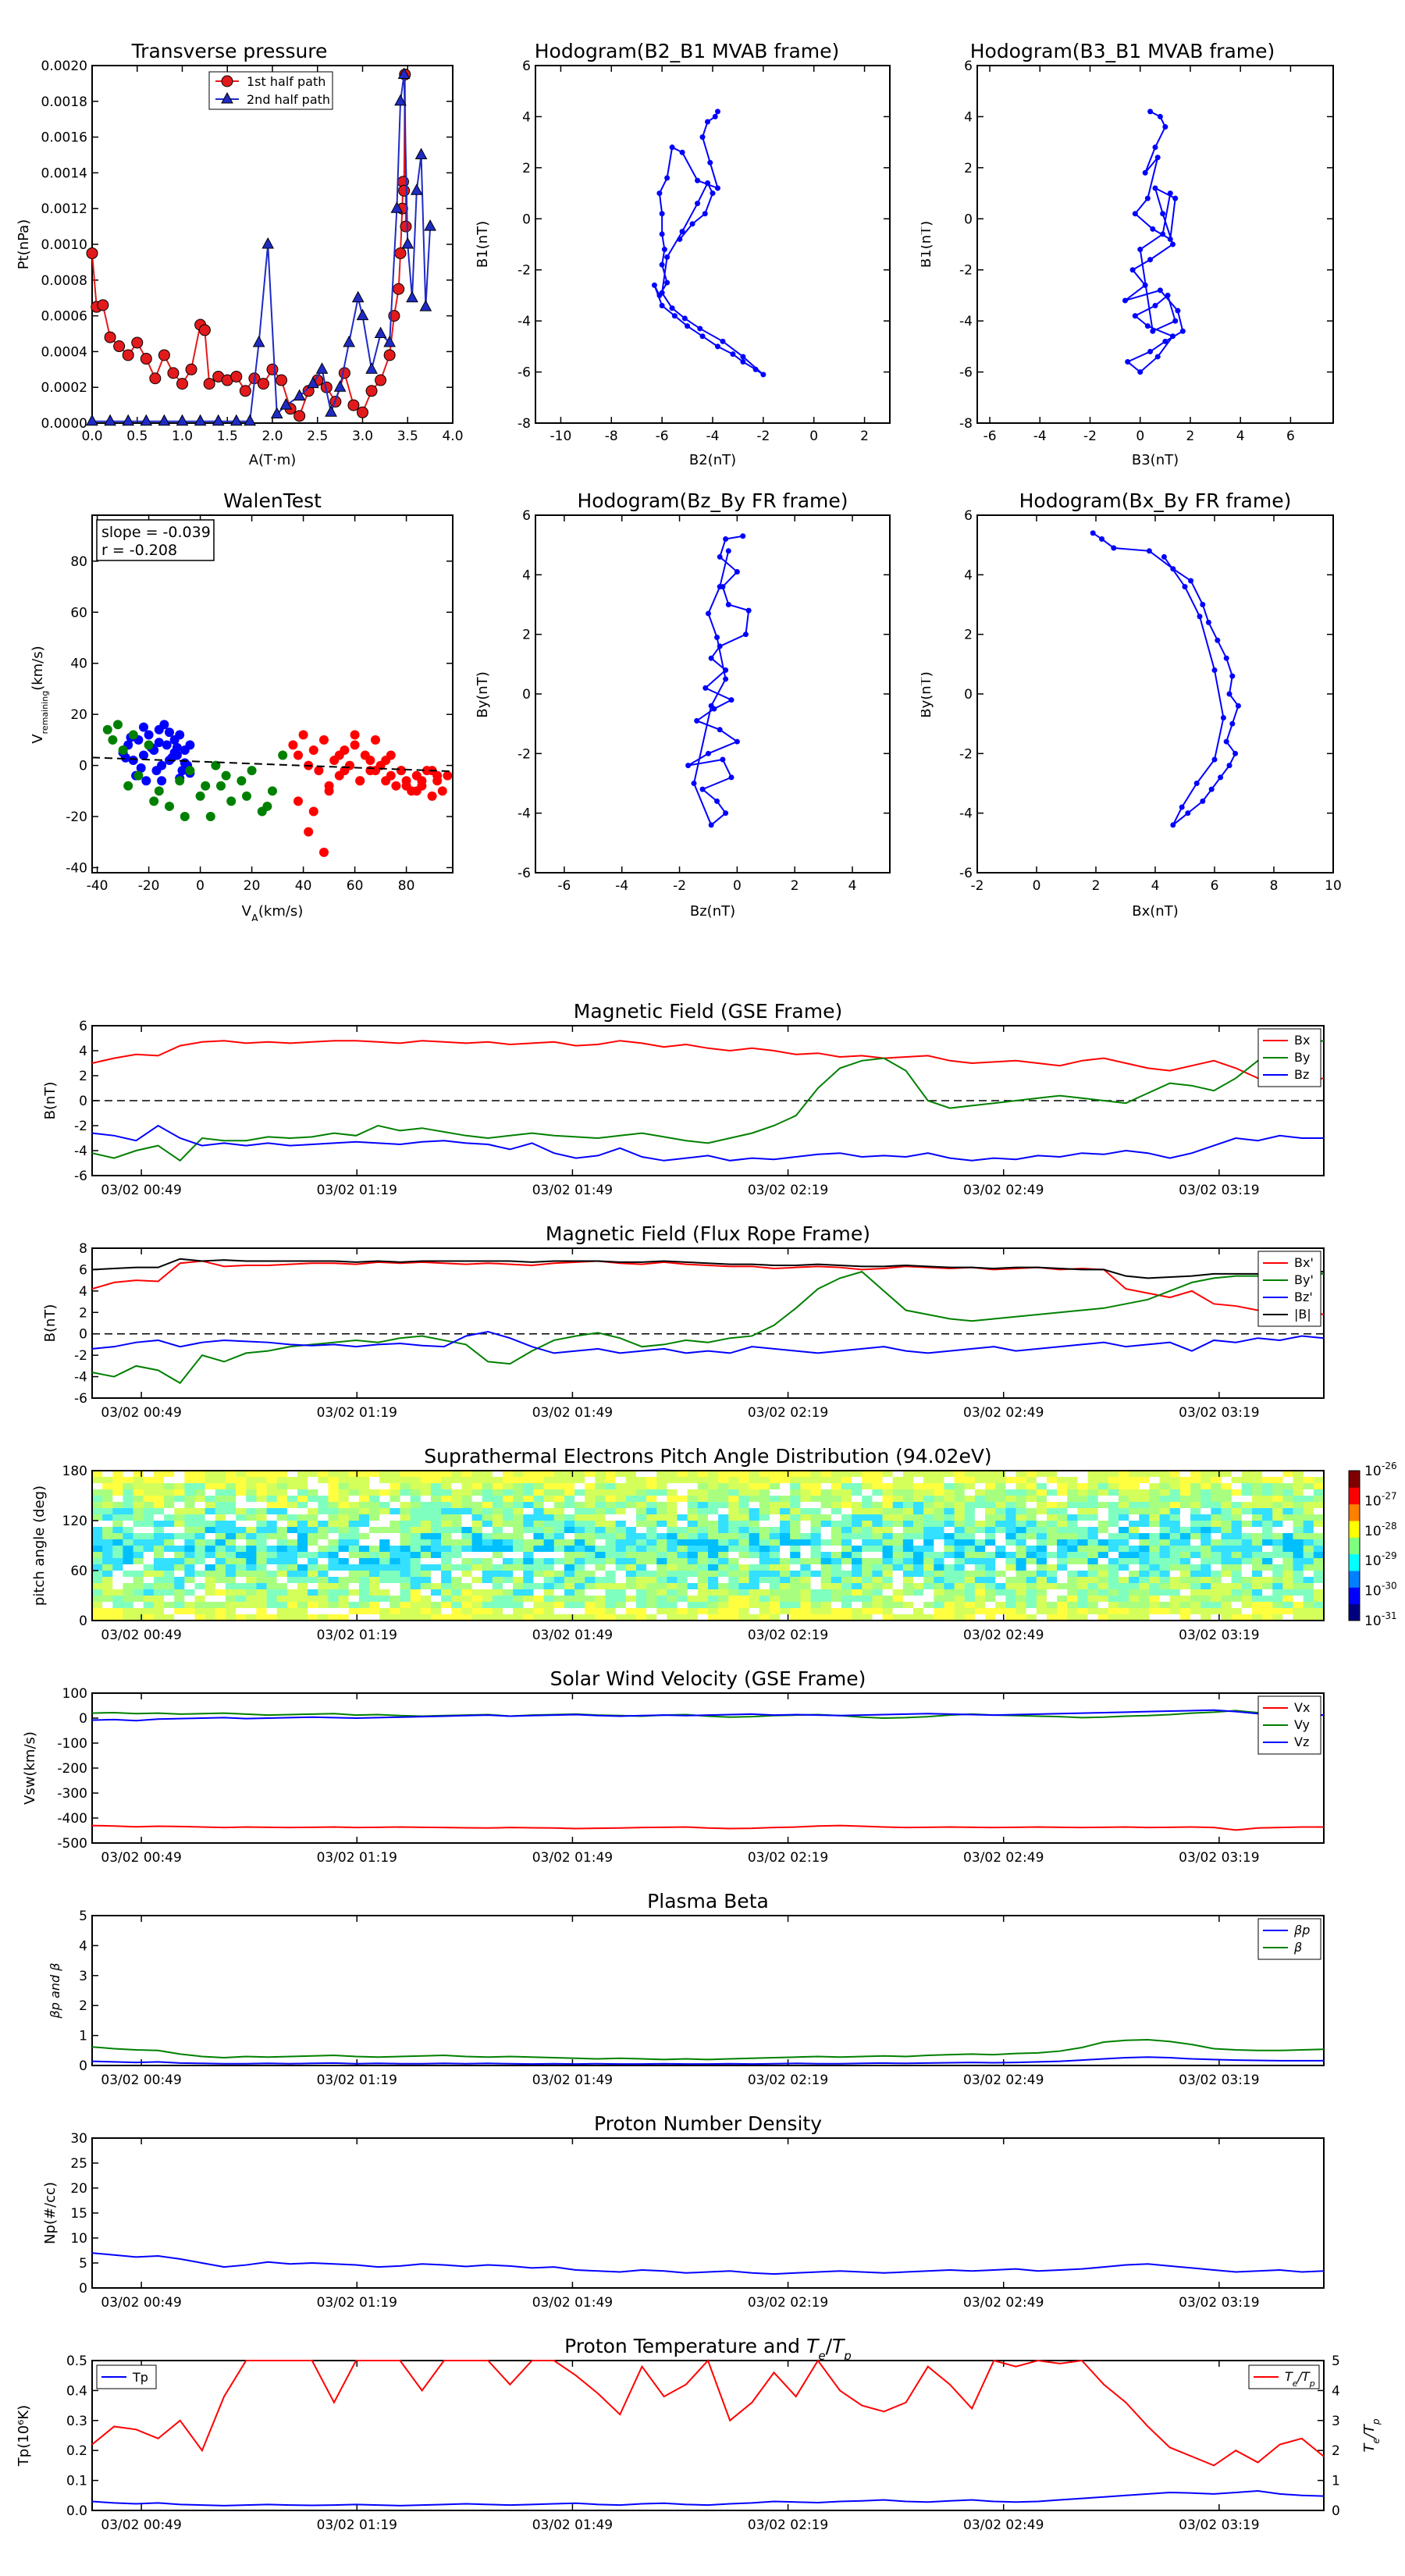  I want to click on x-tick-label: 03/02 02:49, so click(1004, 2303).